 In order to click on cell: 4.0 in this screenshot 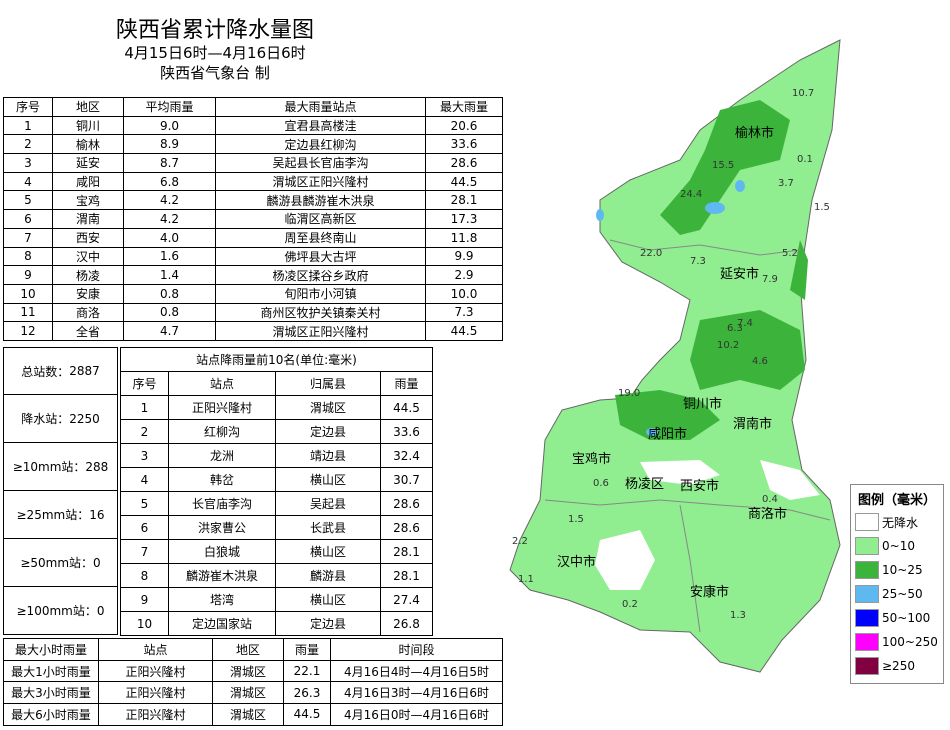, I will do `click(169, 237)`.